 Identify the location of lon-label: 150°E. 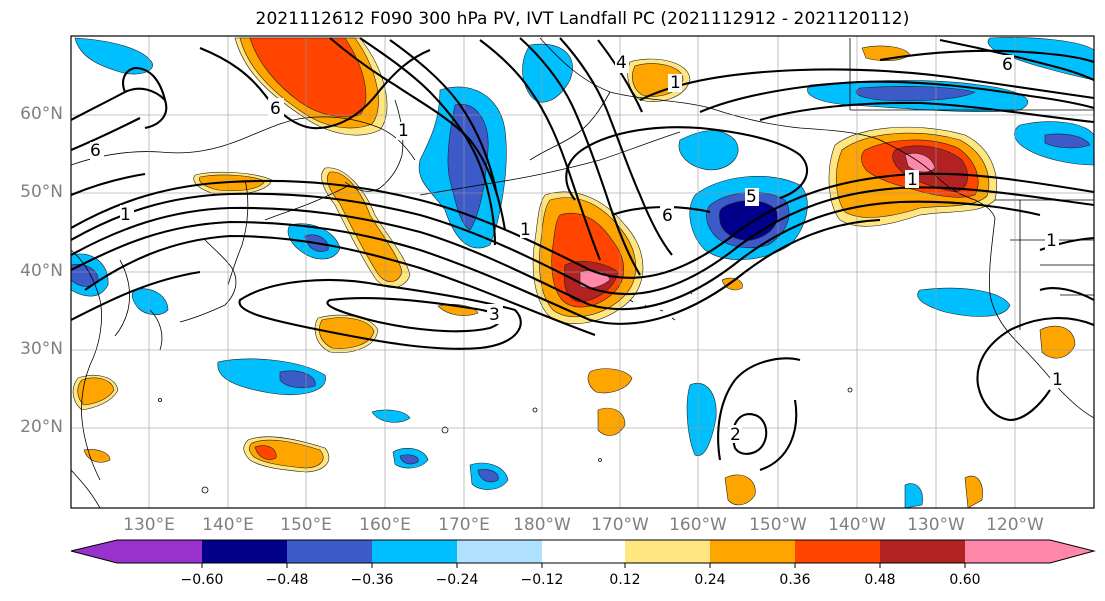
(306, 525).